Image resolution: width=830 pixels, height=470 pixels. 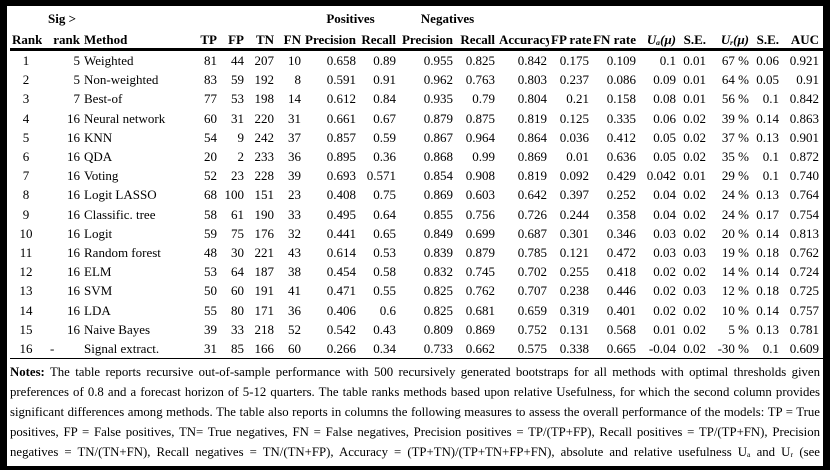 What do you see at coordinates (264, 99) in the screenshot?
I see `table-cell: 198` at bounding box center [264, 99].